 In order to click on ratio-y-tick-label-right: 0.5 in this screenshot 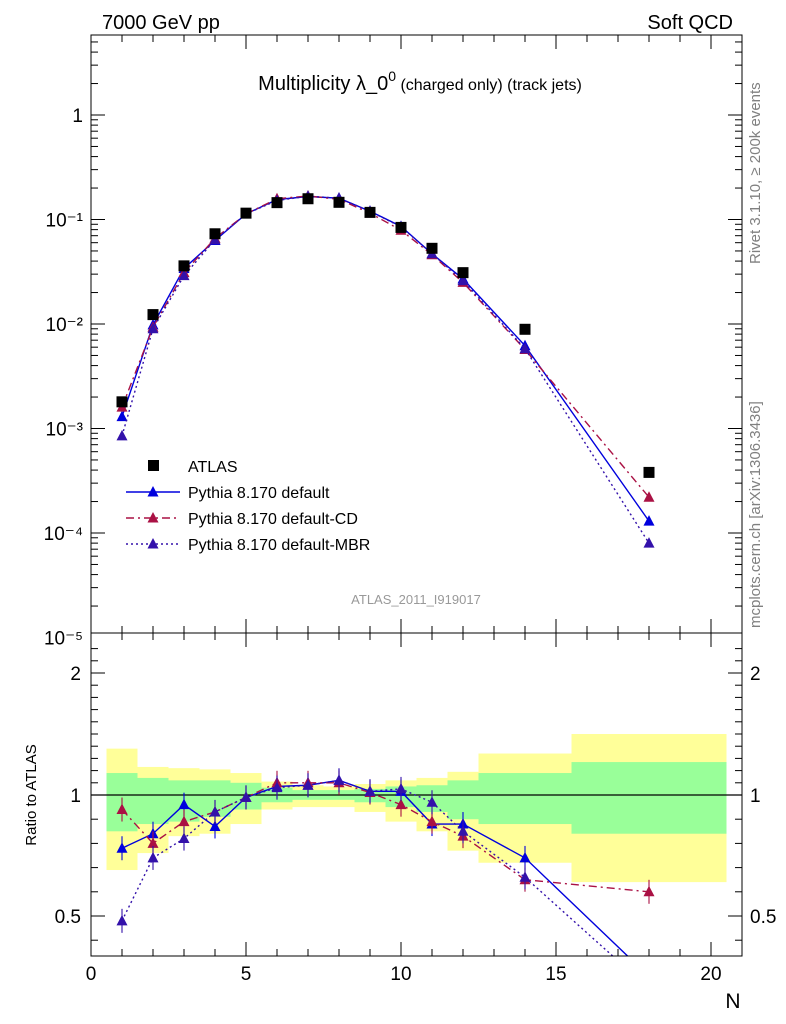, I will do `click(763, 917)`.